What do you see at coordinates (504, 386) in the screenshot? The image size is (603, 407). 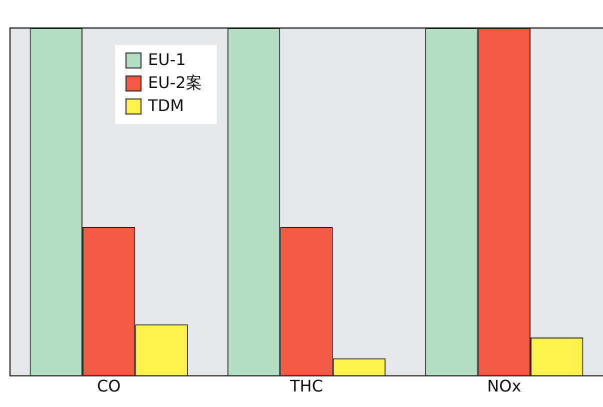 I see `x-tick-label: NOx` at bounding box center [504, 386].